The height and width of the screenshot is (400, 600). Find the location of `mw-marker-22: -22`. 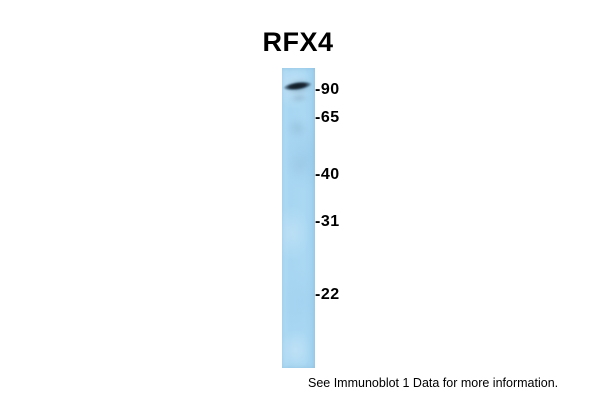

mw-marker-22: -22 is located at coordinates (327, 294).